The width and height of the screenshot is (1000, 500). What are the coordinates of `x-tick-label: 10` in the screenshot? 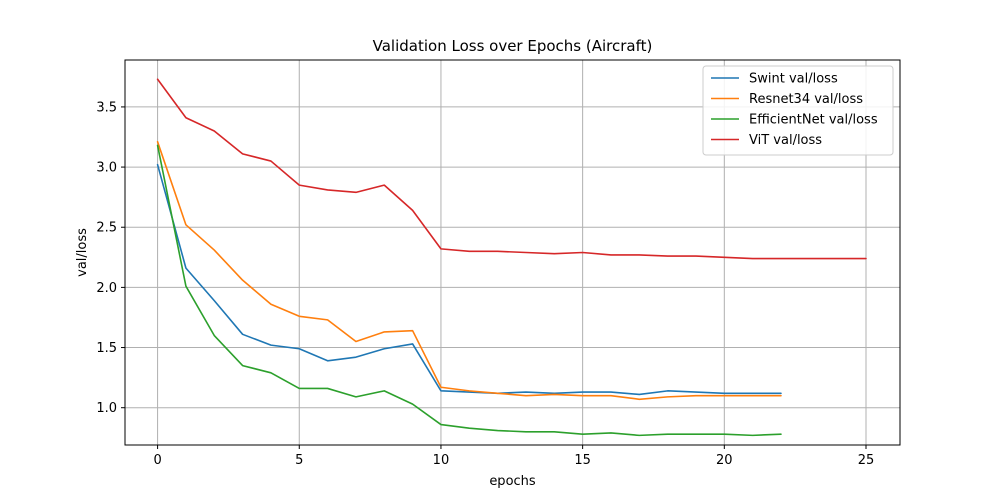 It's located at (441, 460).